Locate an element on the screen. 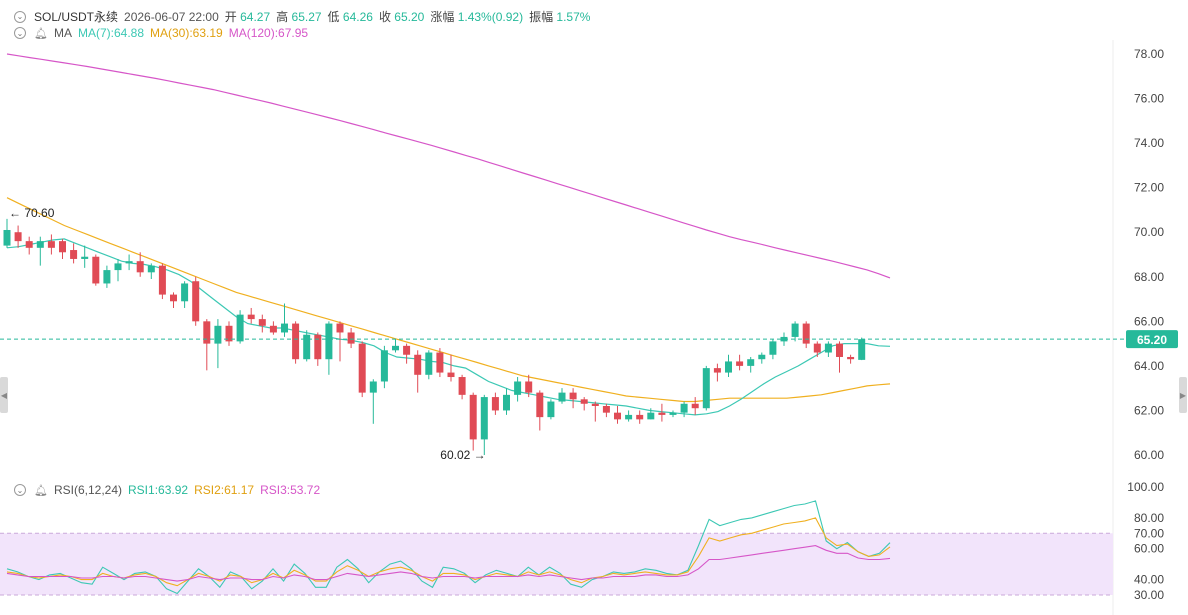 The height and width of the screenshot is (615, 1188). high-value: 65.27 is located at coordinates (306, 17).